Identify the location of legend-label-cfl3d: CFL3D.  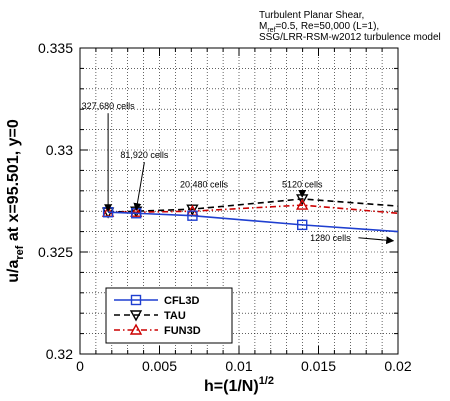
(182, 301).